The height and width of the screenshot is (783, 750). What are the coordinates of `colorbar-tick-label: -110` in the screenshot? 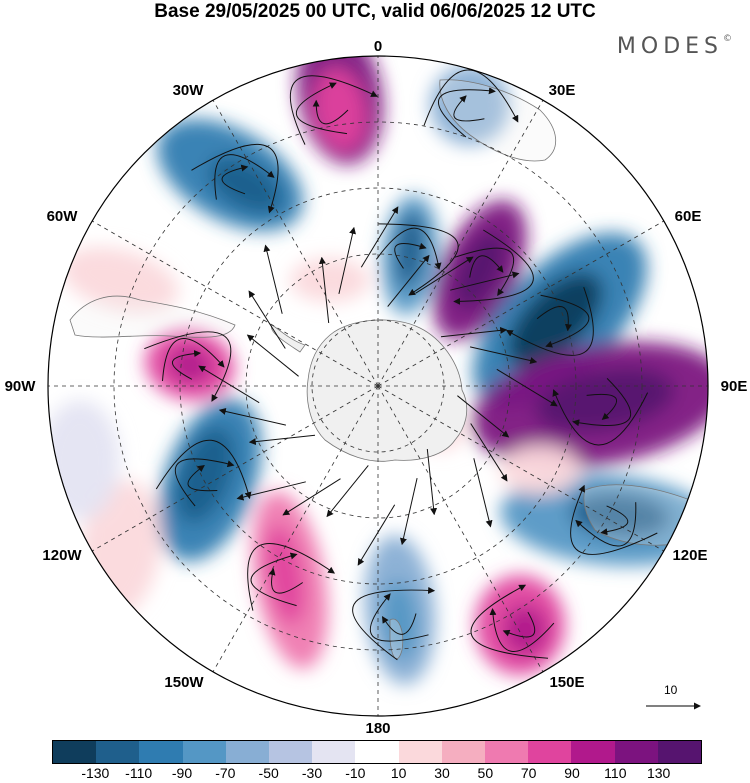 It's located at (139, 773).